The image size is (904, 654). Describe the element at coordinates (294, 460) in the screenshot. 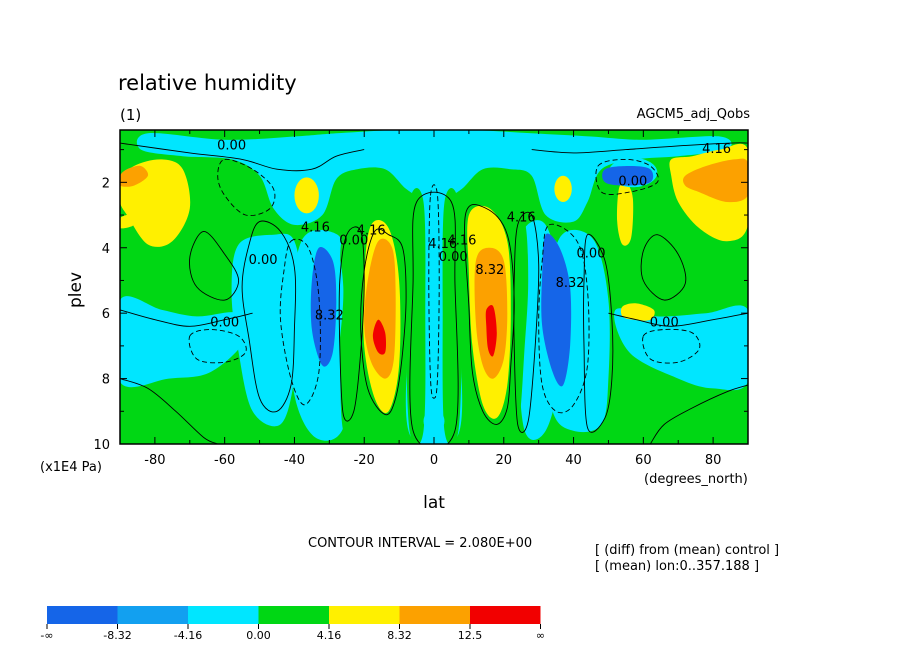

I see `x-tick-label: -40` at that location.